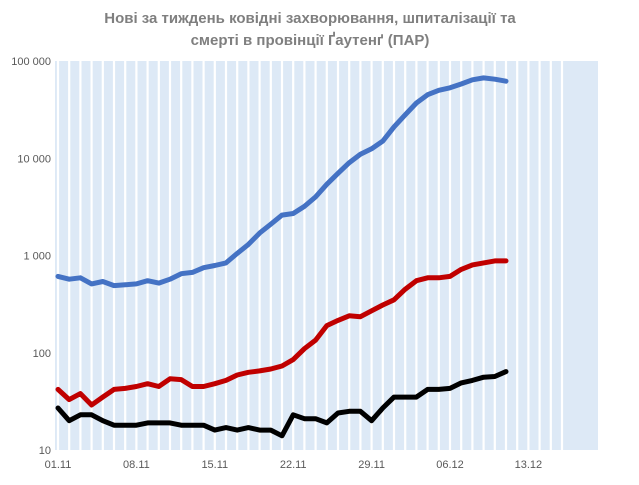 This screenshot has width=639, height=485. What do you see at coordinates (42, 354) in the screenshot?
I see `y-tick-label: 100` at bounding box center [42, 354].